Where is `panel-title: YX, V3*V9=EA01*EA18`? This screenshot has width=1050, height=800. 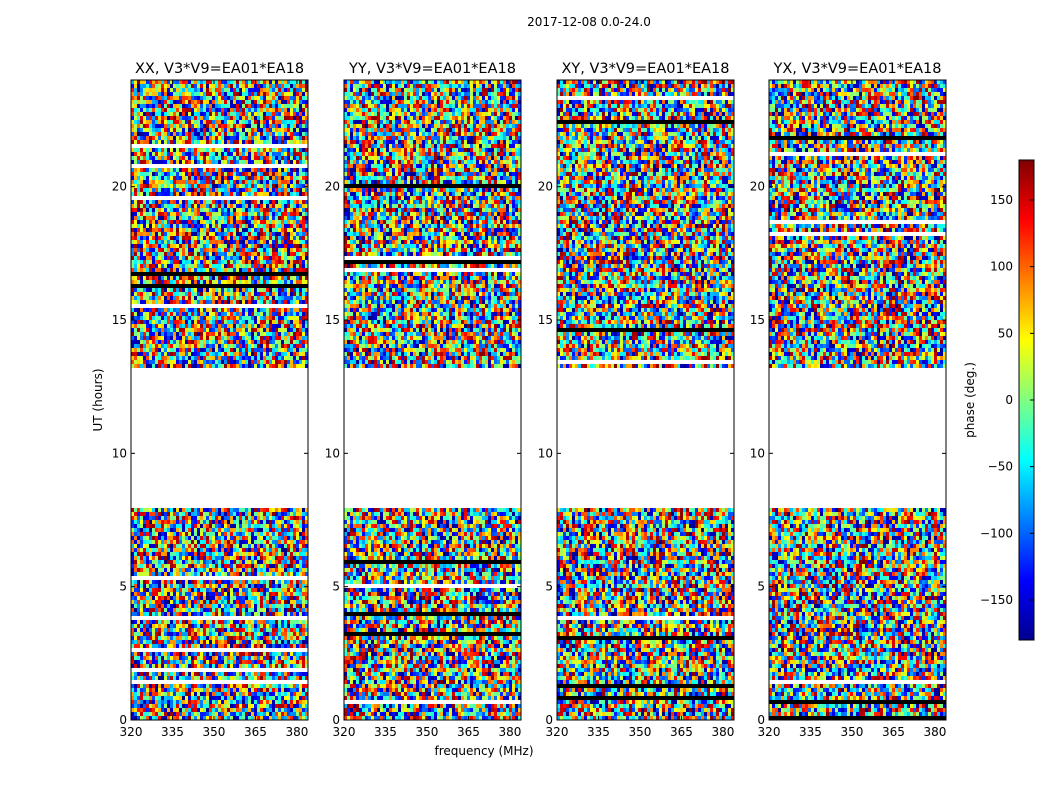
panel-title: YX, V3*V9=EA01*EA18 is located at coordinates (856, 69).